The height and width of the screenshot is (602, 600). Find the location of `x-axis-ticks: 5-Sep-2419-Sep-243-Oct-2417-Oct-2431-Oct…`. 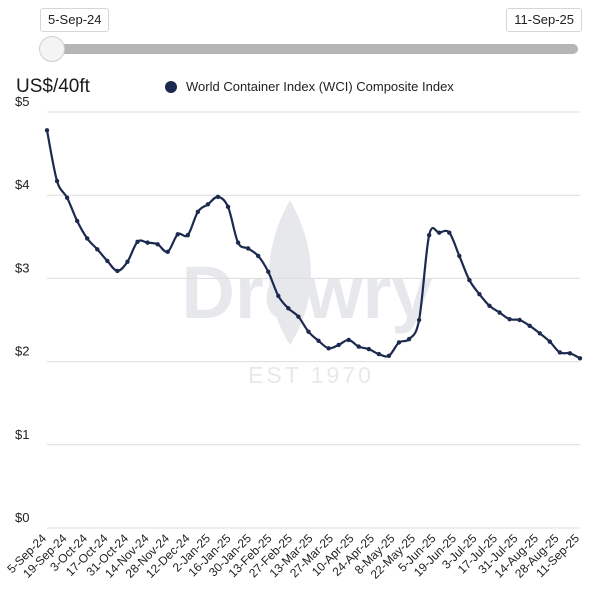

x-axis-ticks: 5-Sep-2419-Sep-243-Oct-2417-Oct-2431-Oct… is located at coordinates (293, 556).